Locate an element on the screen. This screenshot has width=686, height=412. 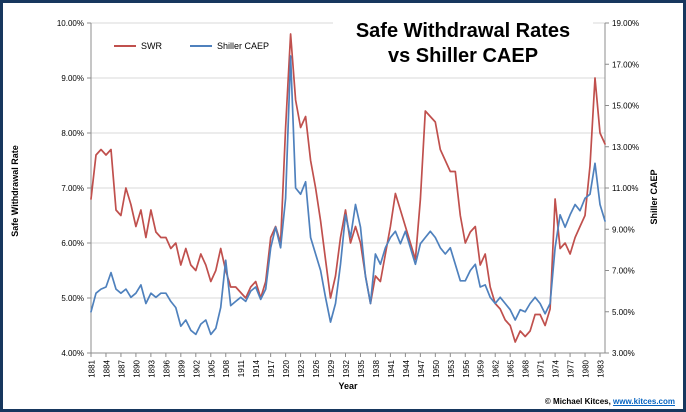
svg-text: 1908 is located at coordinates (226, 368).